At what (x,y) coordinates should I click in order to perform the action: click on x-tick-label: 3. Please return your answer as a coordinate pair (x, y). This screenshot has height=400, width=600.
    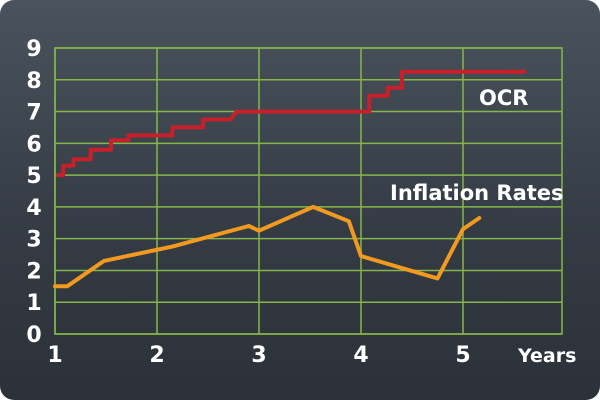
    Looking at the image, I should click on (258, 355).